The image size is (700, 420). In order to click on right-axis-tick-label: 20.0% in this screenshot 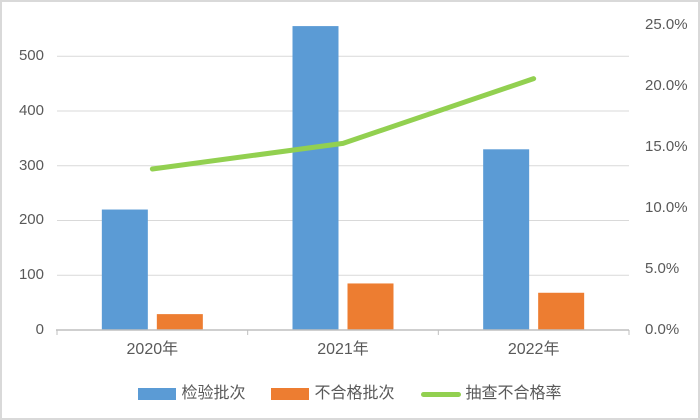, I will do `click(666, 85)`.